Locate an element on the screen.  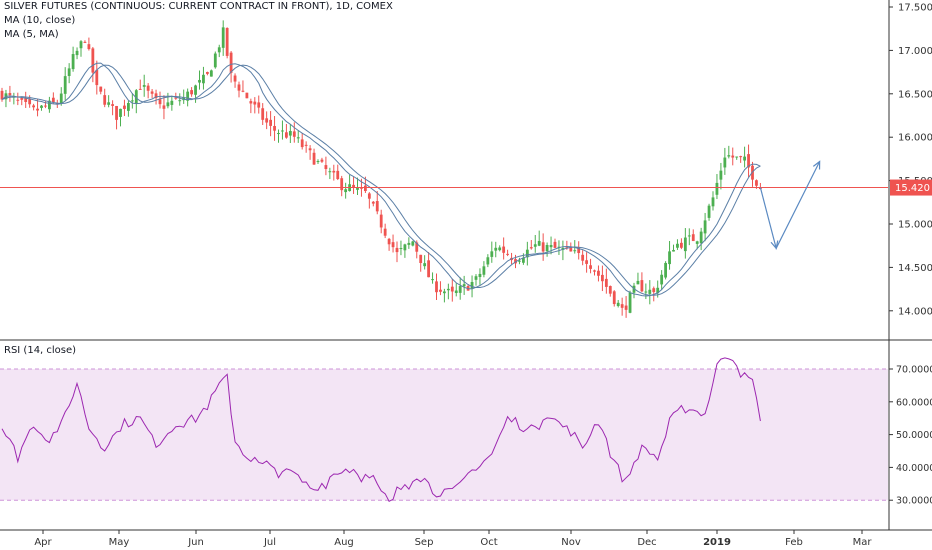
last-price-label: 15.420 is located at coordinates (912, 188).